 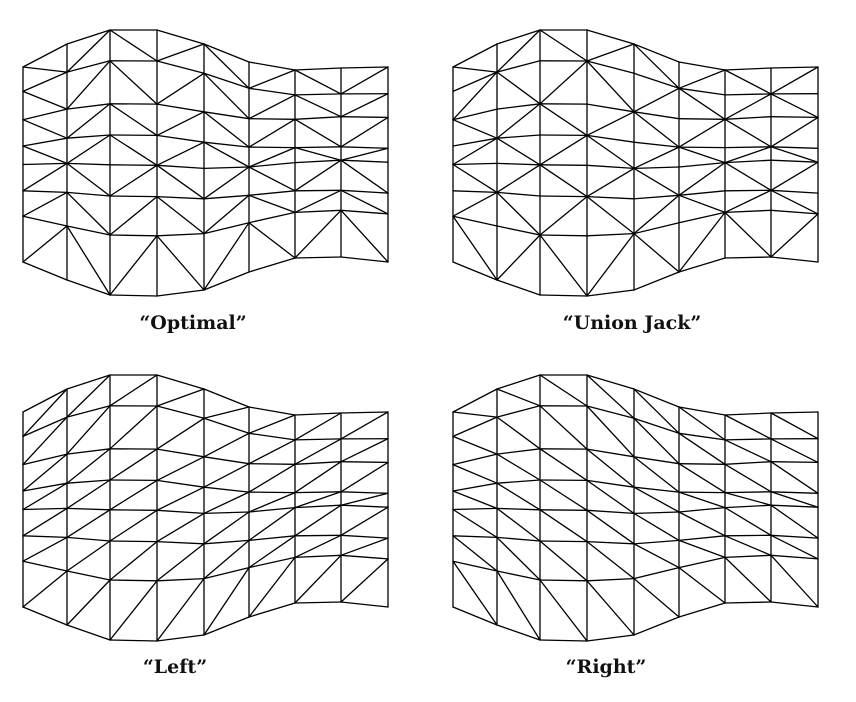 What do you see at coordinates (632, 323) in the screenshot?
I see `caption-union-jack: “Union Jack”` at bounding box center [632, 323].